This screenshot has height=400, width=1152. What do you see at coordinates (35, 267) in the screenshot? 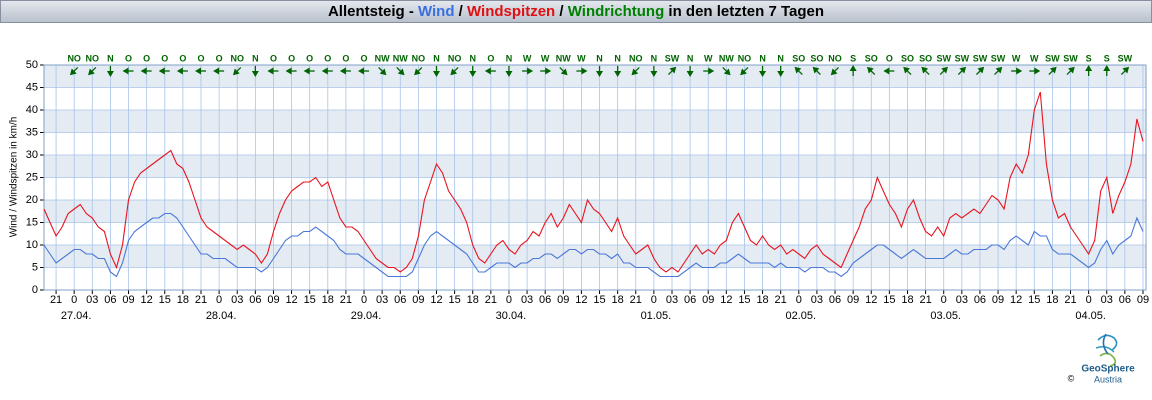
I see `y-tick-label: 5` at bounding box center [35, 267].